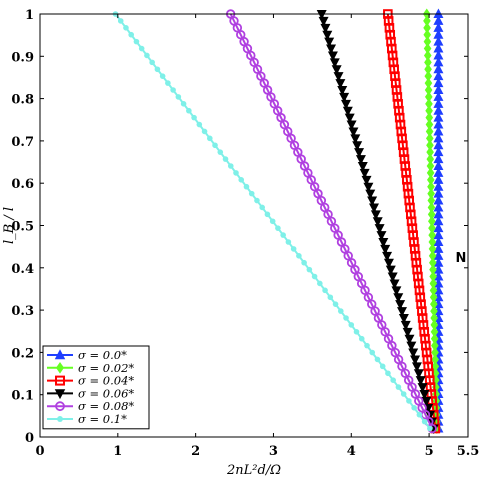  I want to click on legend-label: σ = 0.04*, so click(106, 381).